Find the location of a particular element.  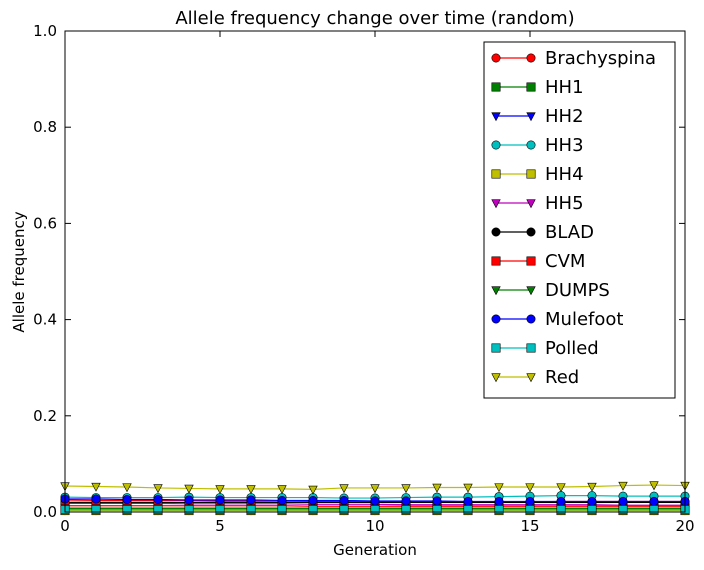

x-tick-label: 20 is located at coordinates (684, 526).